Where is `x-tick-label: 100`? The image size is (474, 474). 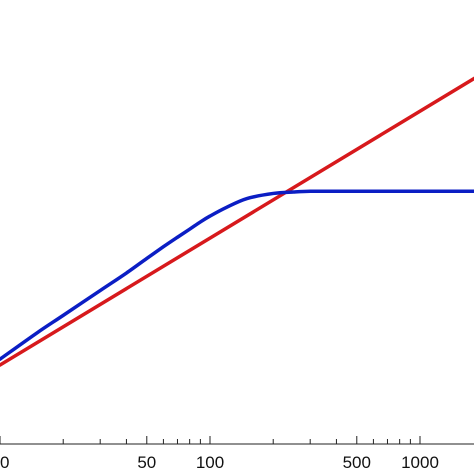
x-tick-label: 100 is located at coordinates (210, 462).